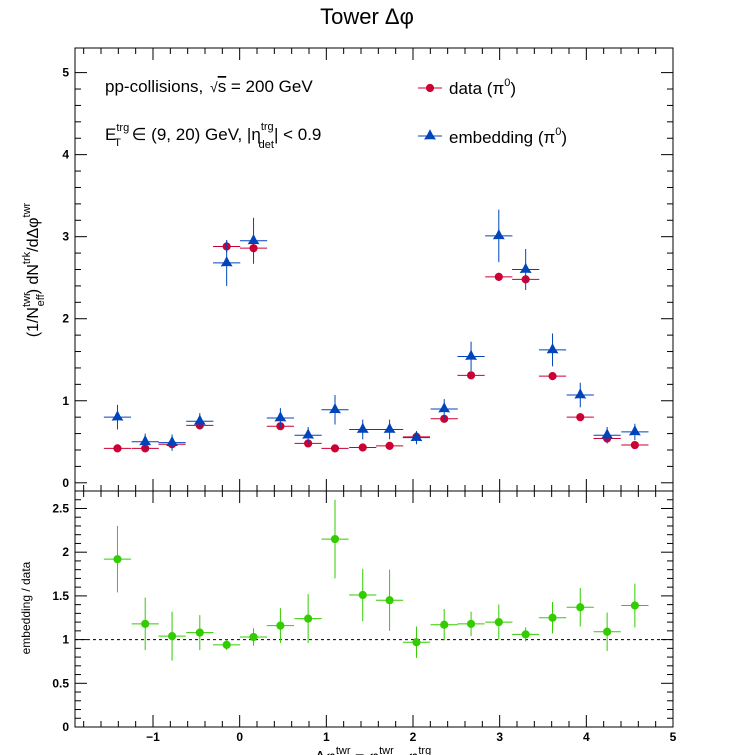  Describe the element at coordinates (34, 269) in the screenshot. I see `top-y-axis-label: (1/Ntwr eff) dNtrk/dΔφtwr` at that location.